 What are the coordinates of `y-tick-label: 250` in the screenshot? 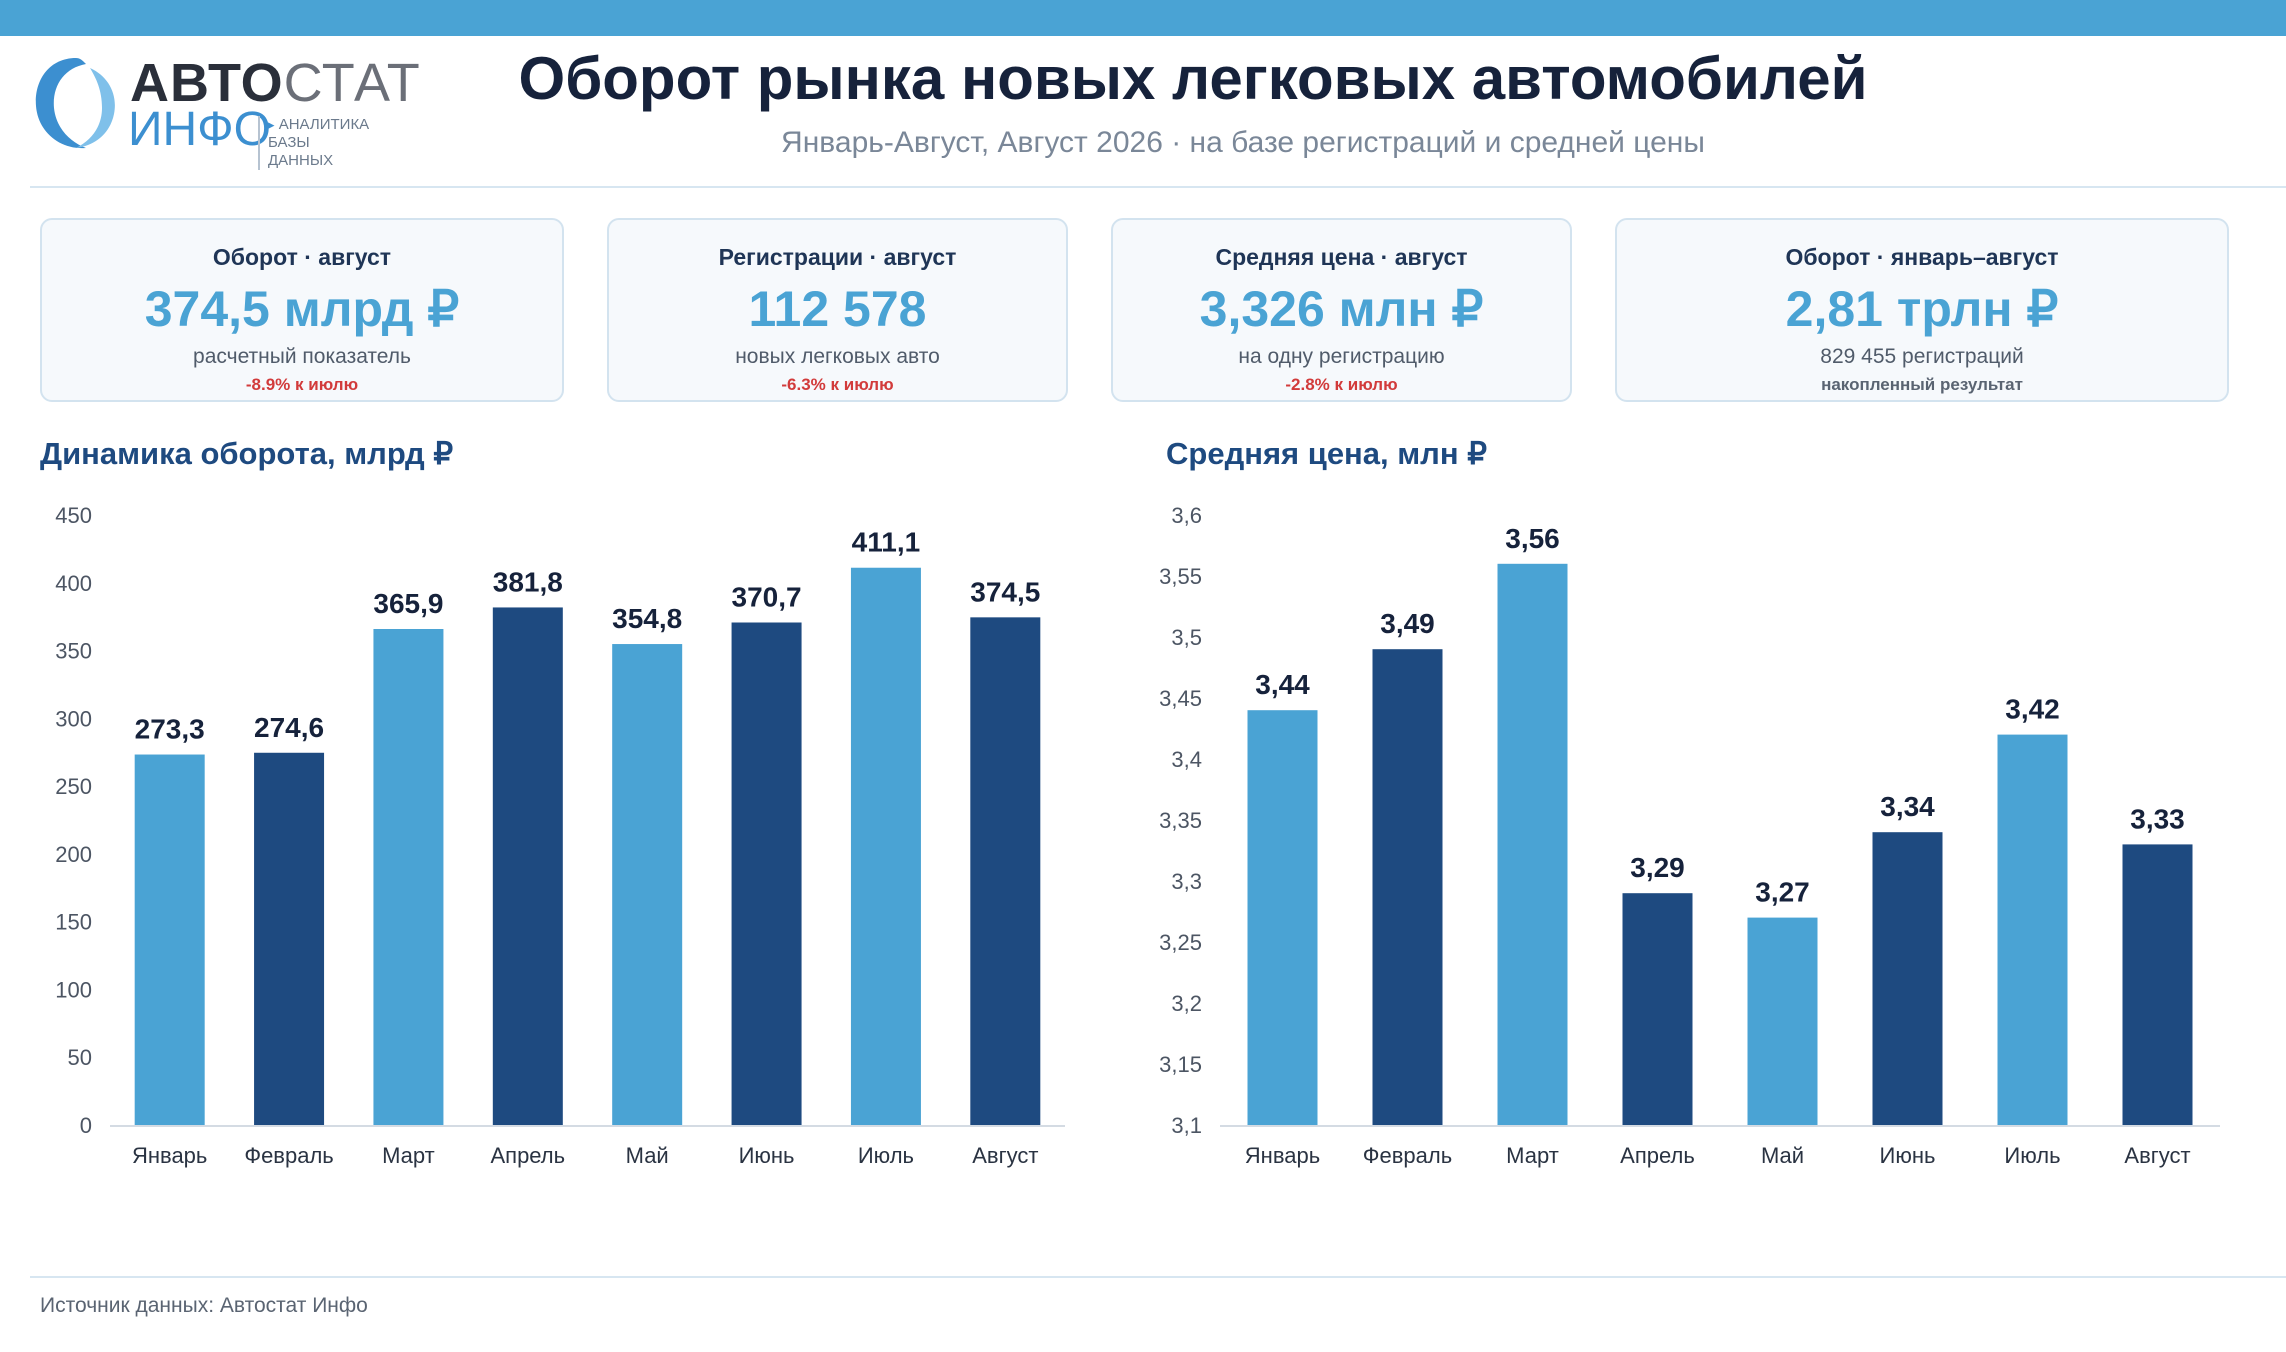 It's located at (73, 786).